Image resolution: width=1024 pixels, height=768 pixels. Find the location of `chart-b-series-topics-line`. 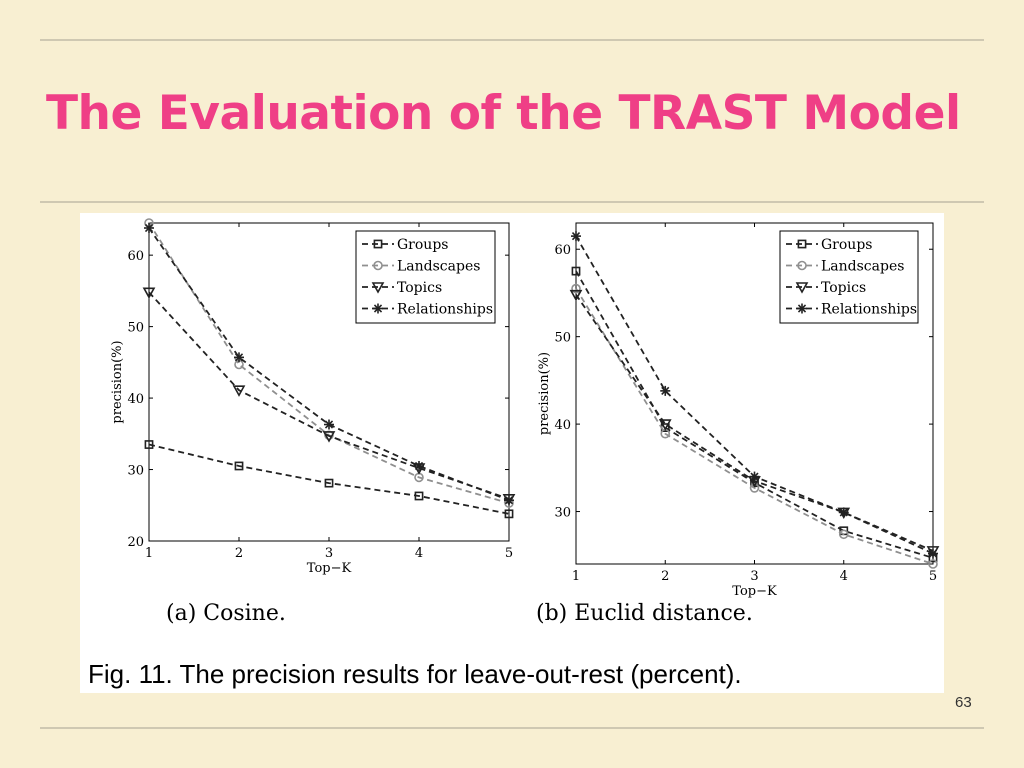

chart-b-series-topics-line is located at coordinates (754, 423).